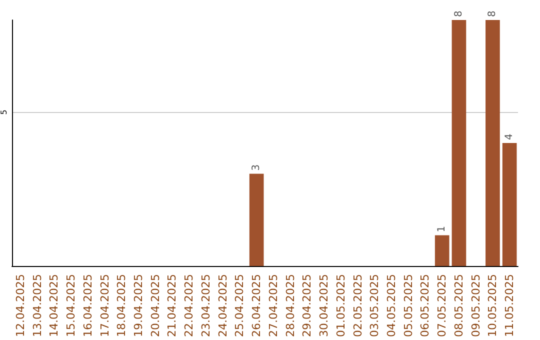 This screenshot has width=540, height=340. Describe the element at coordinates (290, 306) in the screenshot. I see `x-tick-label: 28.04.2025` at that location.